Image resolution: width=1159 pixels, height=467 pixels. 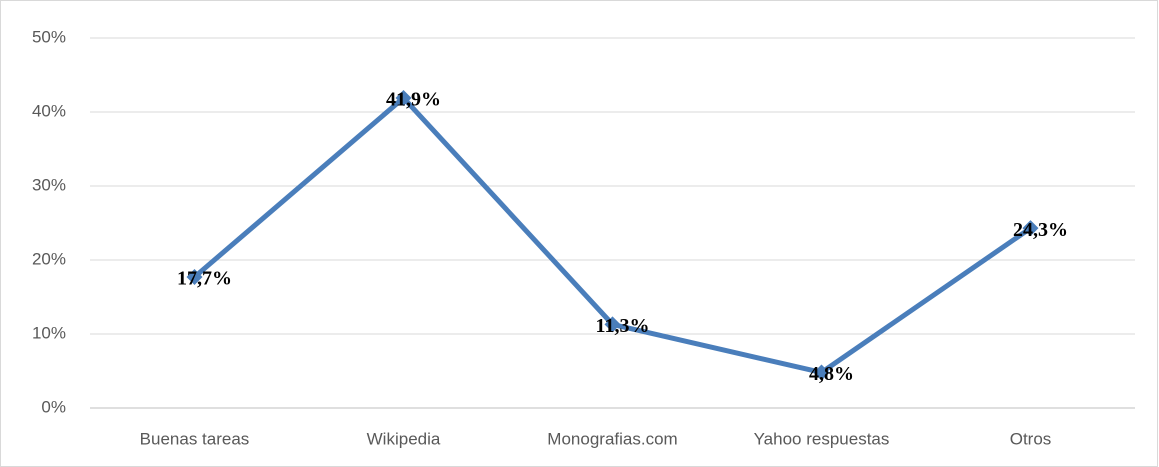 I want to click on y-tick-label: 10%, so click(x=49, y=332).